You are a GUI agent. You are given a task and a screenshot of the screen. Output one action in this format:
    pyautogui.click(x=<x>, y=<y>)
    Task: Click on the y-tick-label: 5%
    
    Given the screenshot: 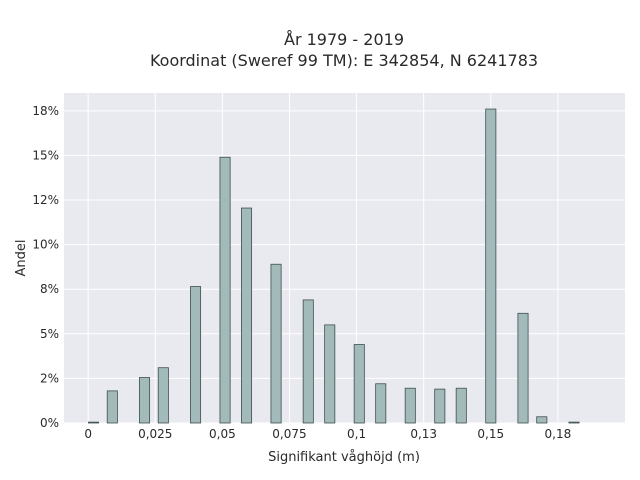 What is the action you would take?
    pyautogui.click(x=49, y=334)
    